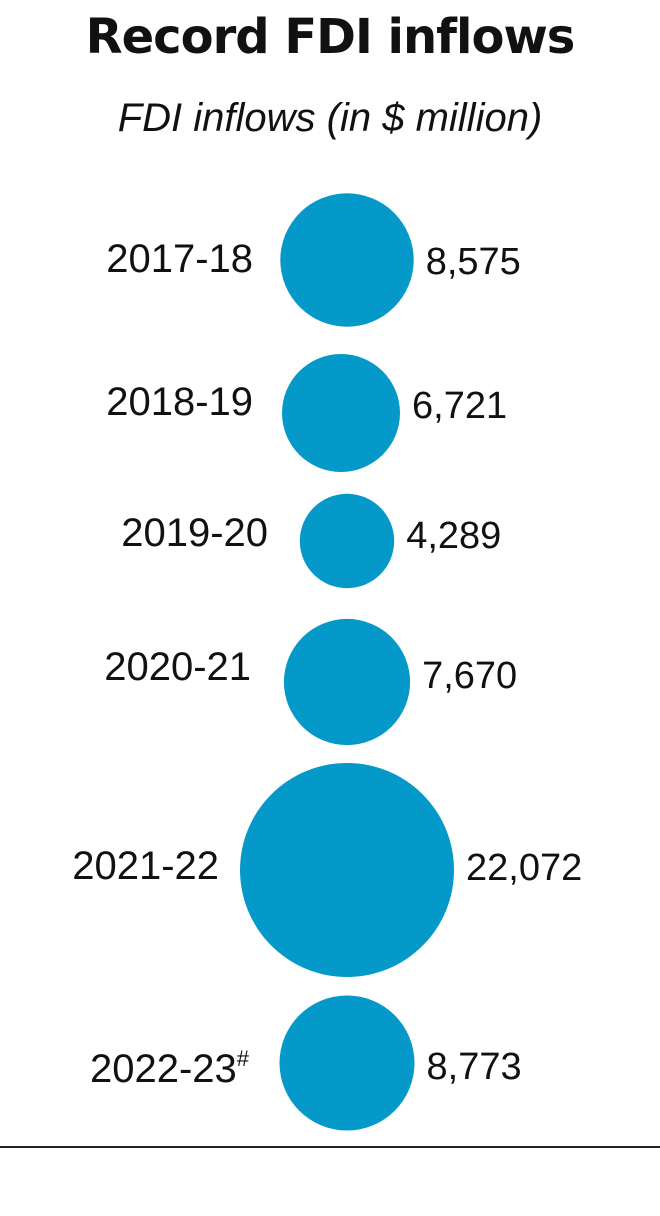  What do you see at coordinates (330, 1147) in the screenshot?
I see `baseline-rule` at bounding box center [330, 1147].